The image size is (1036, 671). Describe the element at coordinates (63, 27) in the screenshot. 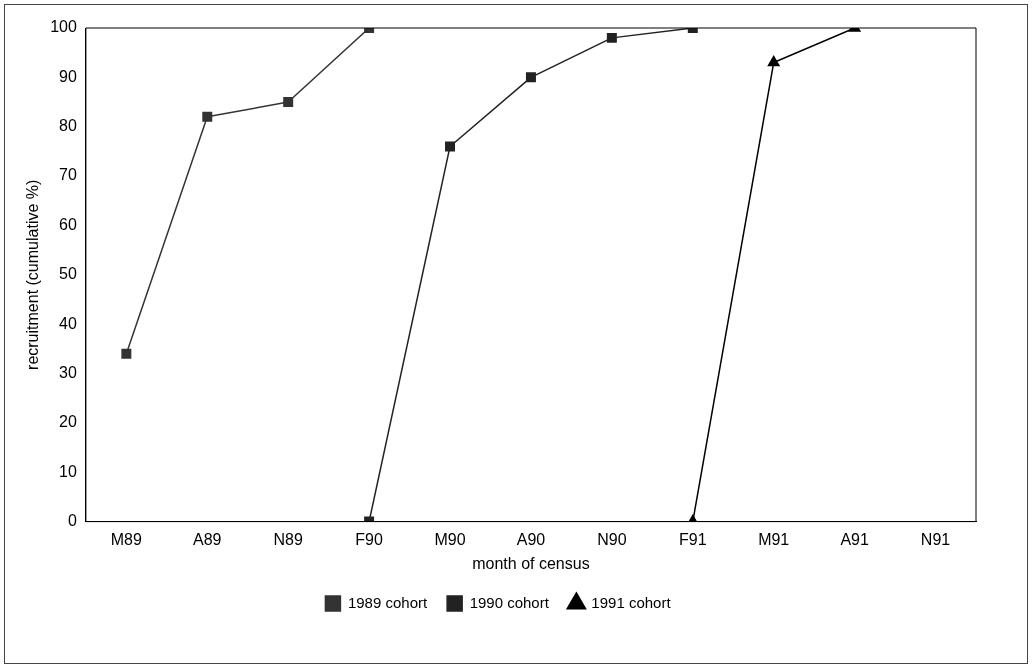

I see `y-tick-label: 100` at that location.